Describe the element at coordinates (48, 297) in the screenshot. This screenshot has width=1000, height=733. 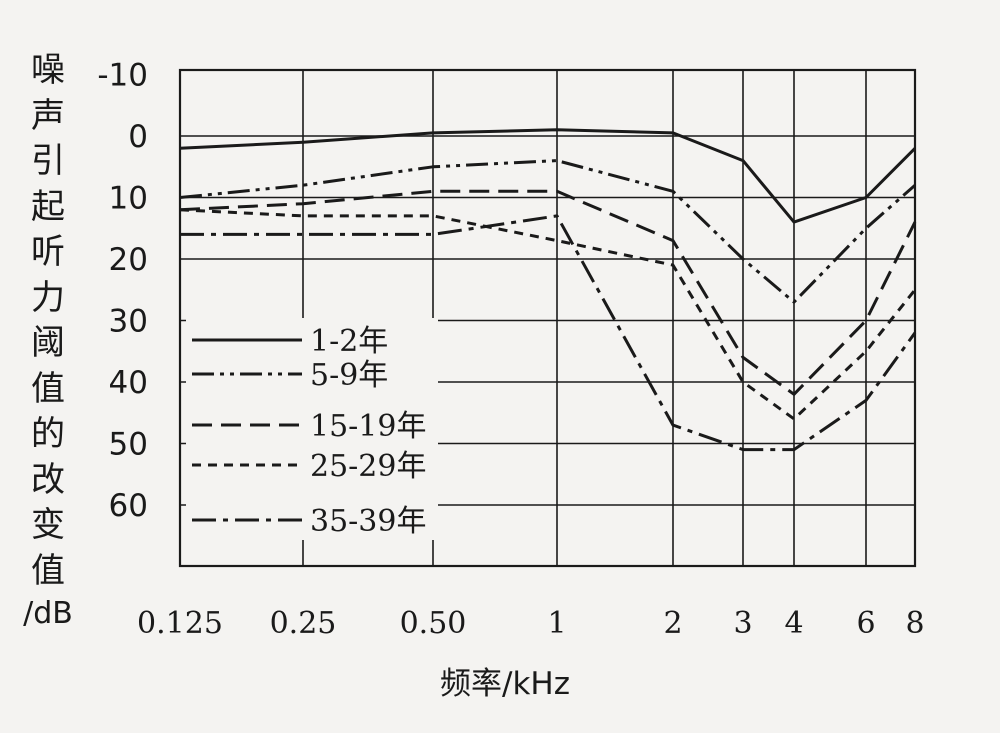
I see `y-axis-label-char: 力` at that location.